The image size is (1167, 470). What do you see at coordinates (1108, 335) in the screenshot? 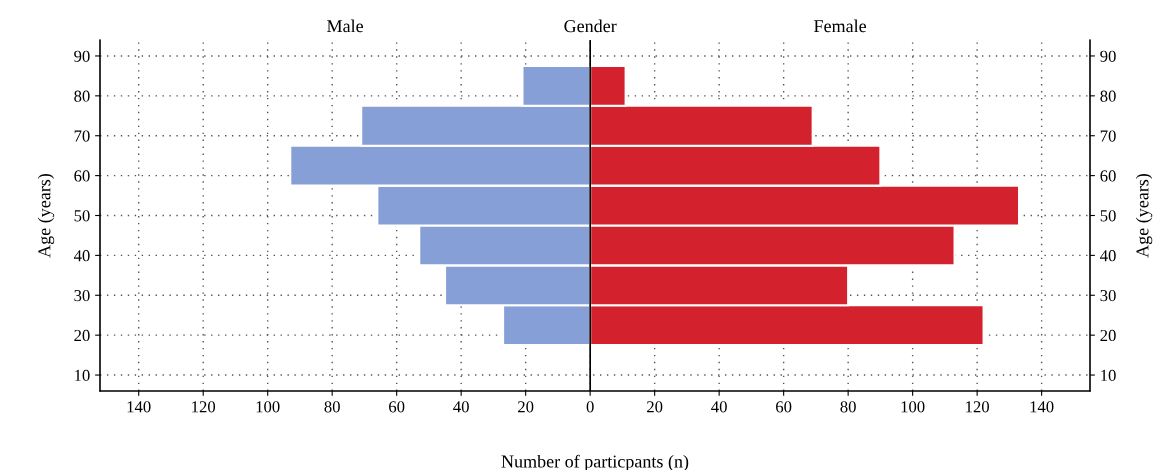
I see `y2-tick-label: 20` at bounding box center [1108, 335].